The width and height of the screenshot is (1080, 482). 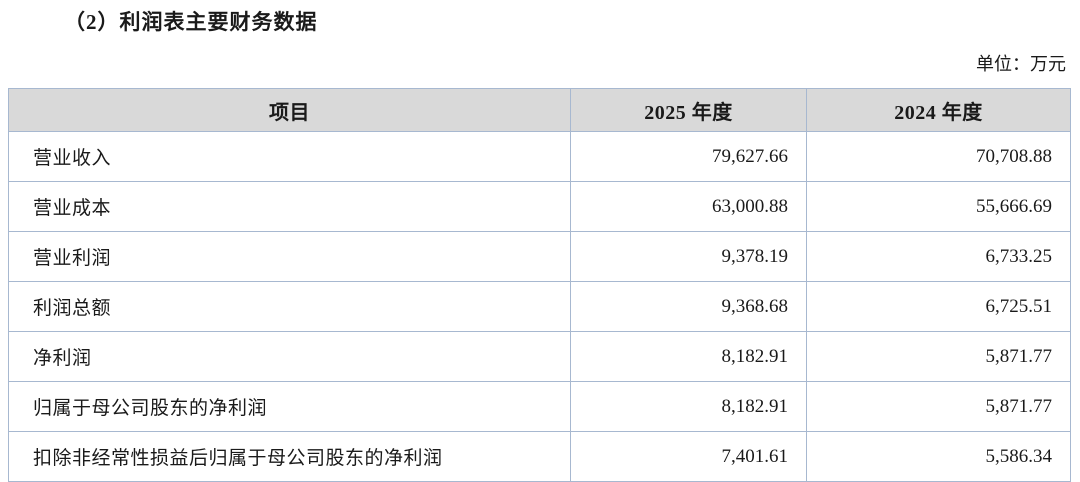 What do you see at coordinates (938, 456) in the screenshot?
I see `value-2024: 5,586.34` at bounding box center [938, 456].